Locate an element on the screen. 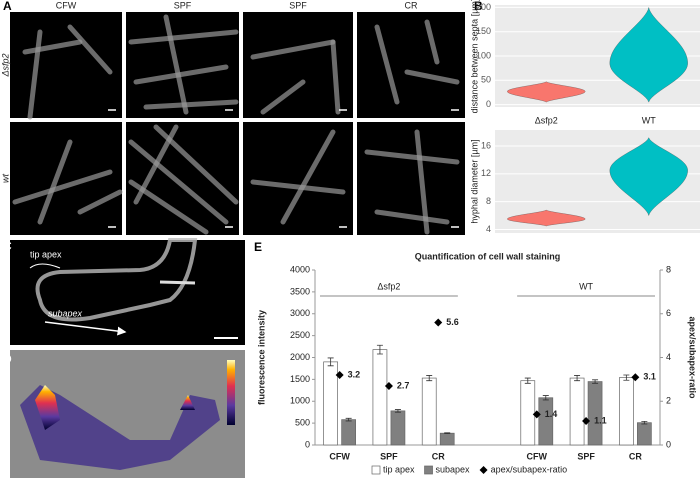  y-tick-label: 1000 is located at coordinates (300, 401).